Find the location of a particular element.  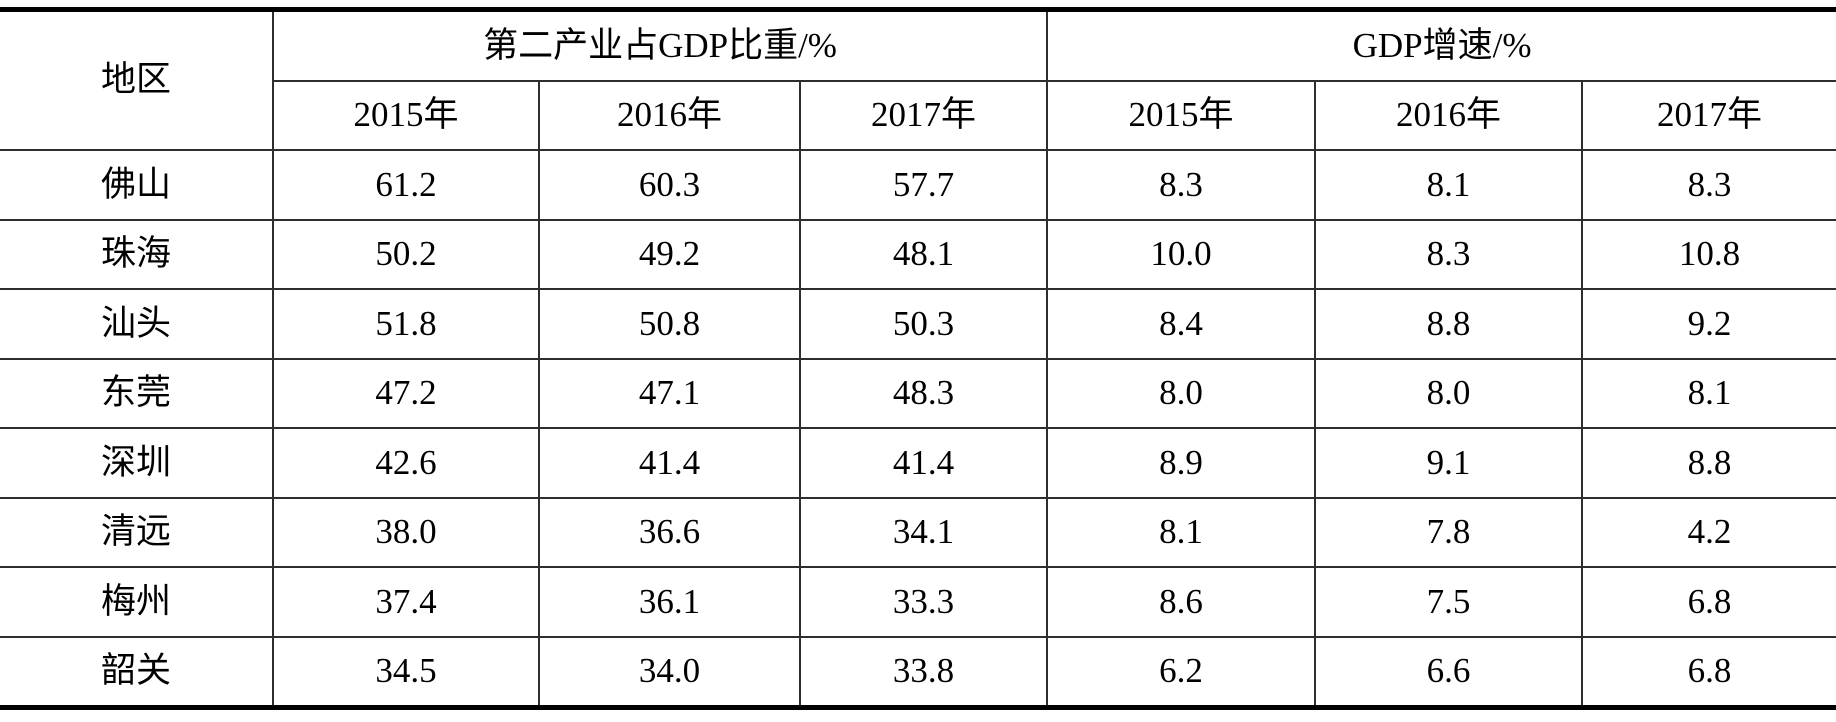

table-row: 深圳 42.6 41.4 41.4 8.9 9.1 8.8 is located at coordinates (918, 463).